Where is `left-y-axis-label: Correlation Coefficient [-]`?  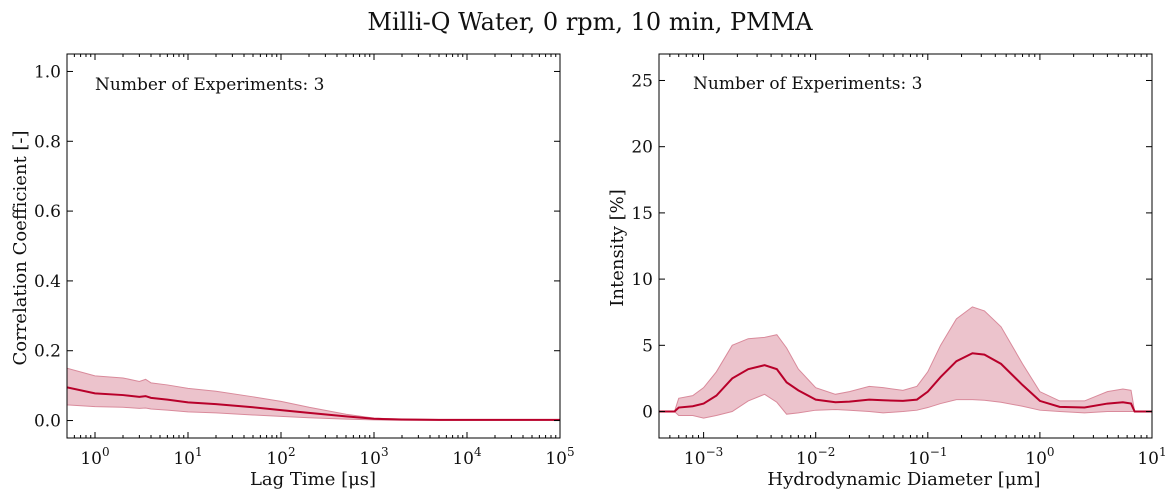
left-y-axis-label: Correlation Coefficient [-] is located at coordinates (20, 247).